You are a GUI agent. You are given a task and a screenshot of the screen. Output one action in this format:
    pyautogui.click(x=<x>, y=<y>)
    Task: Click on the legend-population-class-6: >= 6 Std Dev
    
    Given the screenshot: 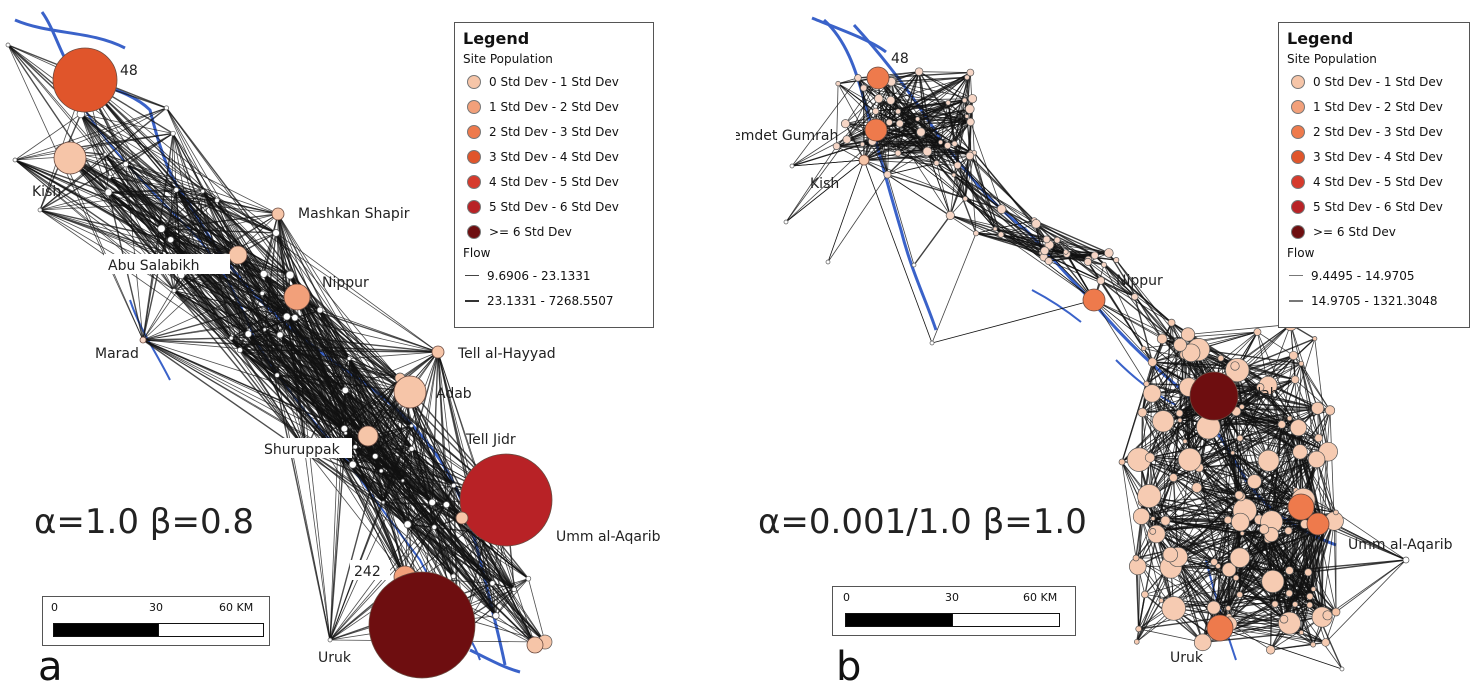 What is the action you would take?
    pyautogui.click(x=554, y=231)
    